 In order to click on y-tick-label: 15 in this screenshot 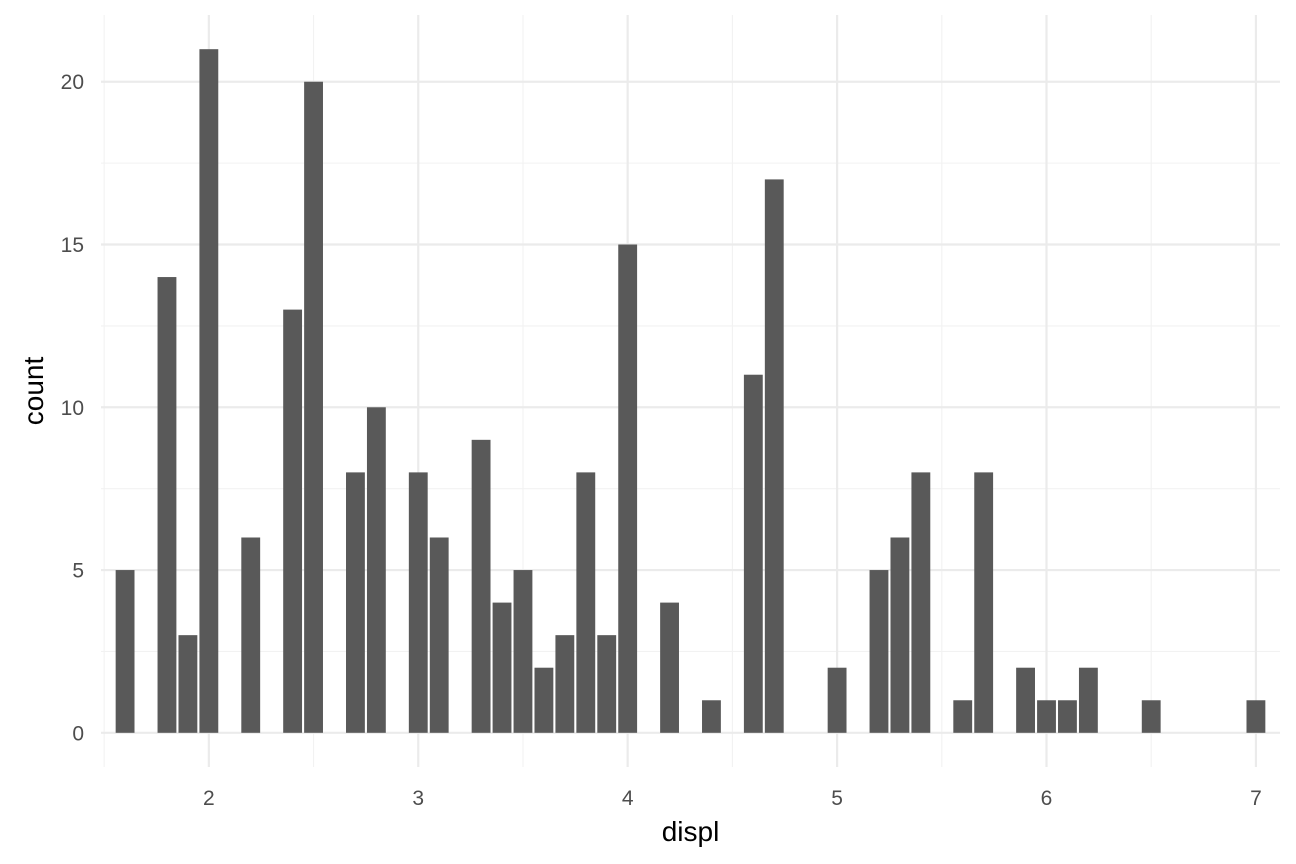, I will do `click(72, 245)`.